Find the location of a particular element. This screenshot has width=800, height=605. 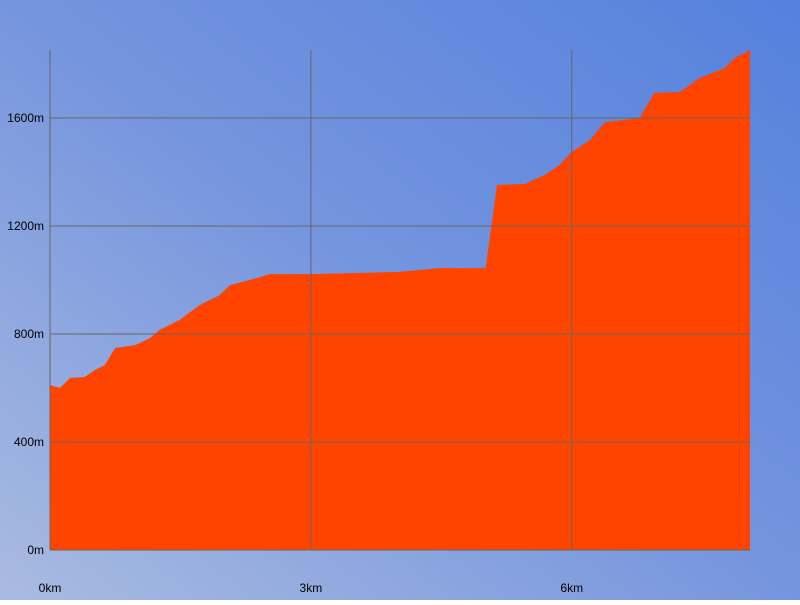

x-tick-label: 6km is located at coordinates (571, 588).